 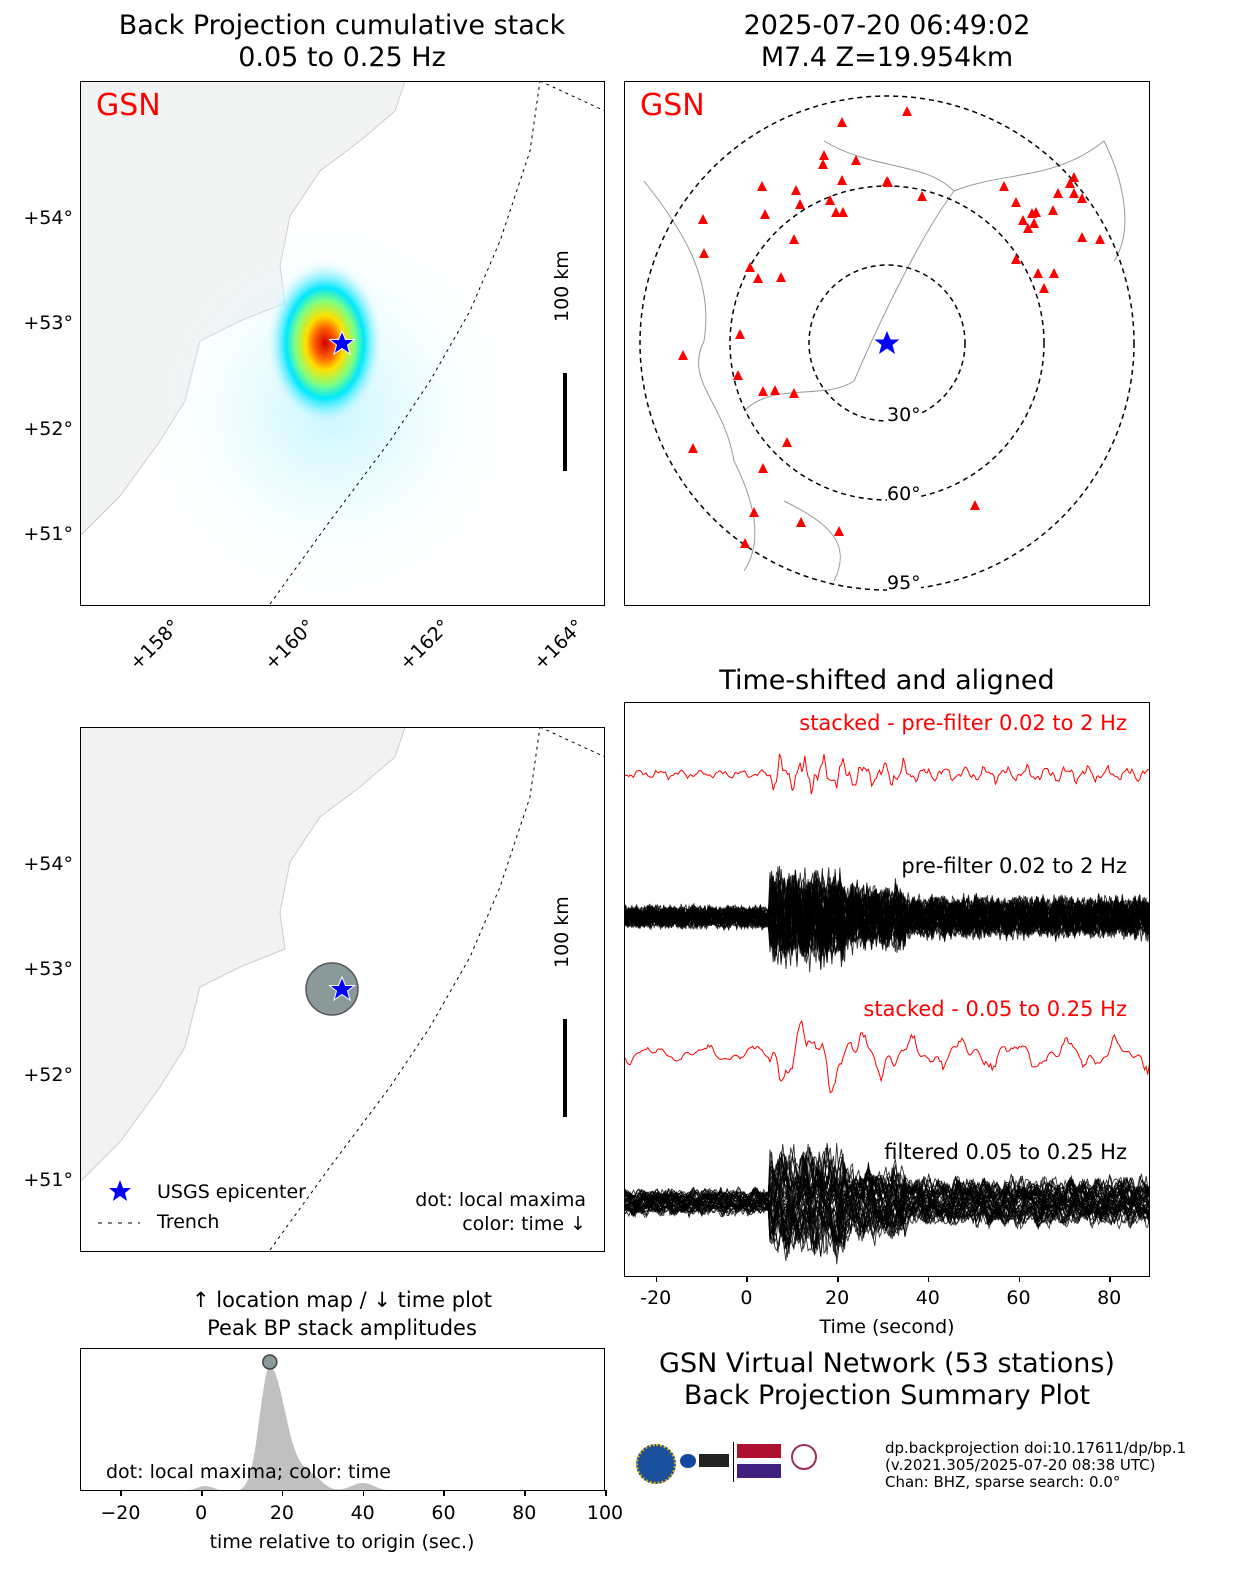 I want to click on trace-label: pre-filter 0.02 to 2 Hz, so click(x=1014, y=866).